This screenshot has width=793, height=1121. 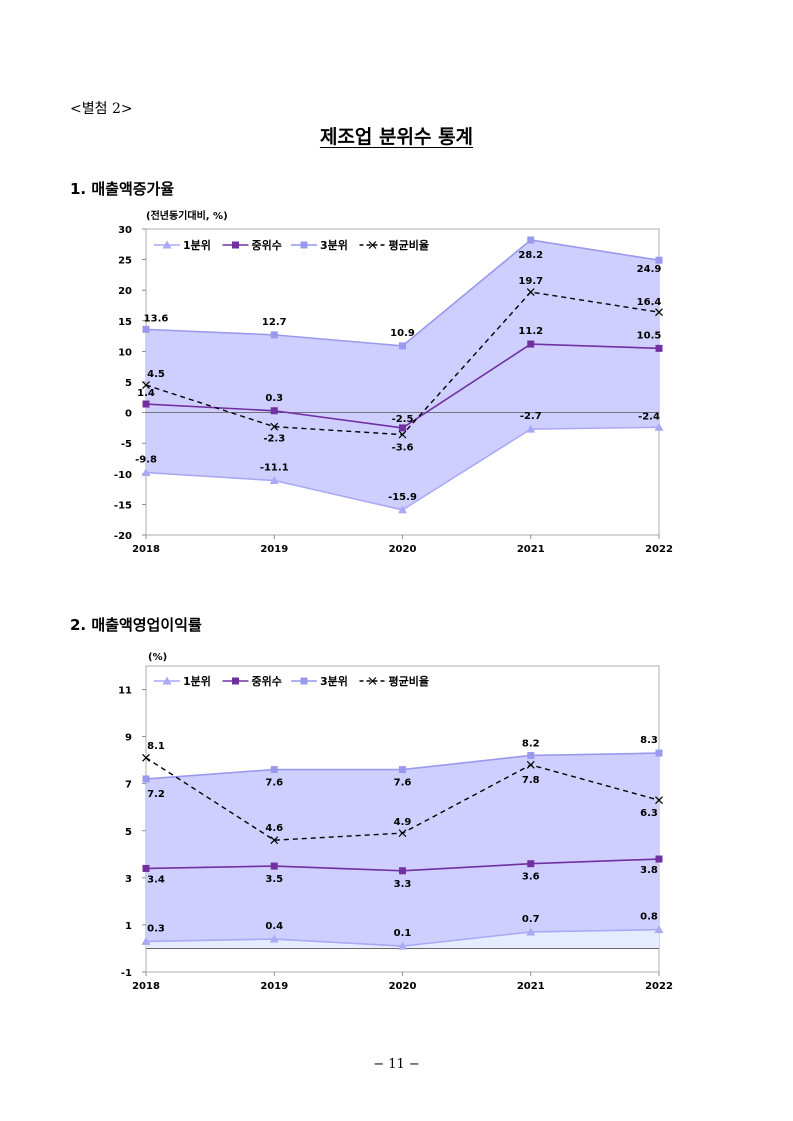 What do you see at coordinates (531, 780) in the screenshot?
I see `data-label-평균비율: 7.8` at bounding box center [531, 780].